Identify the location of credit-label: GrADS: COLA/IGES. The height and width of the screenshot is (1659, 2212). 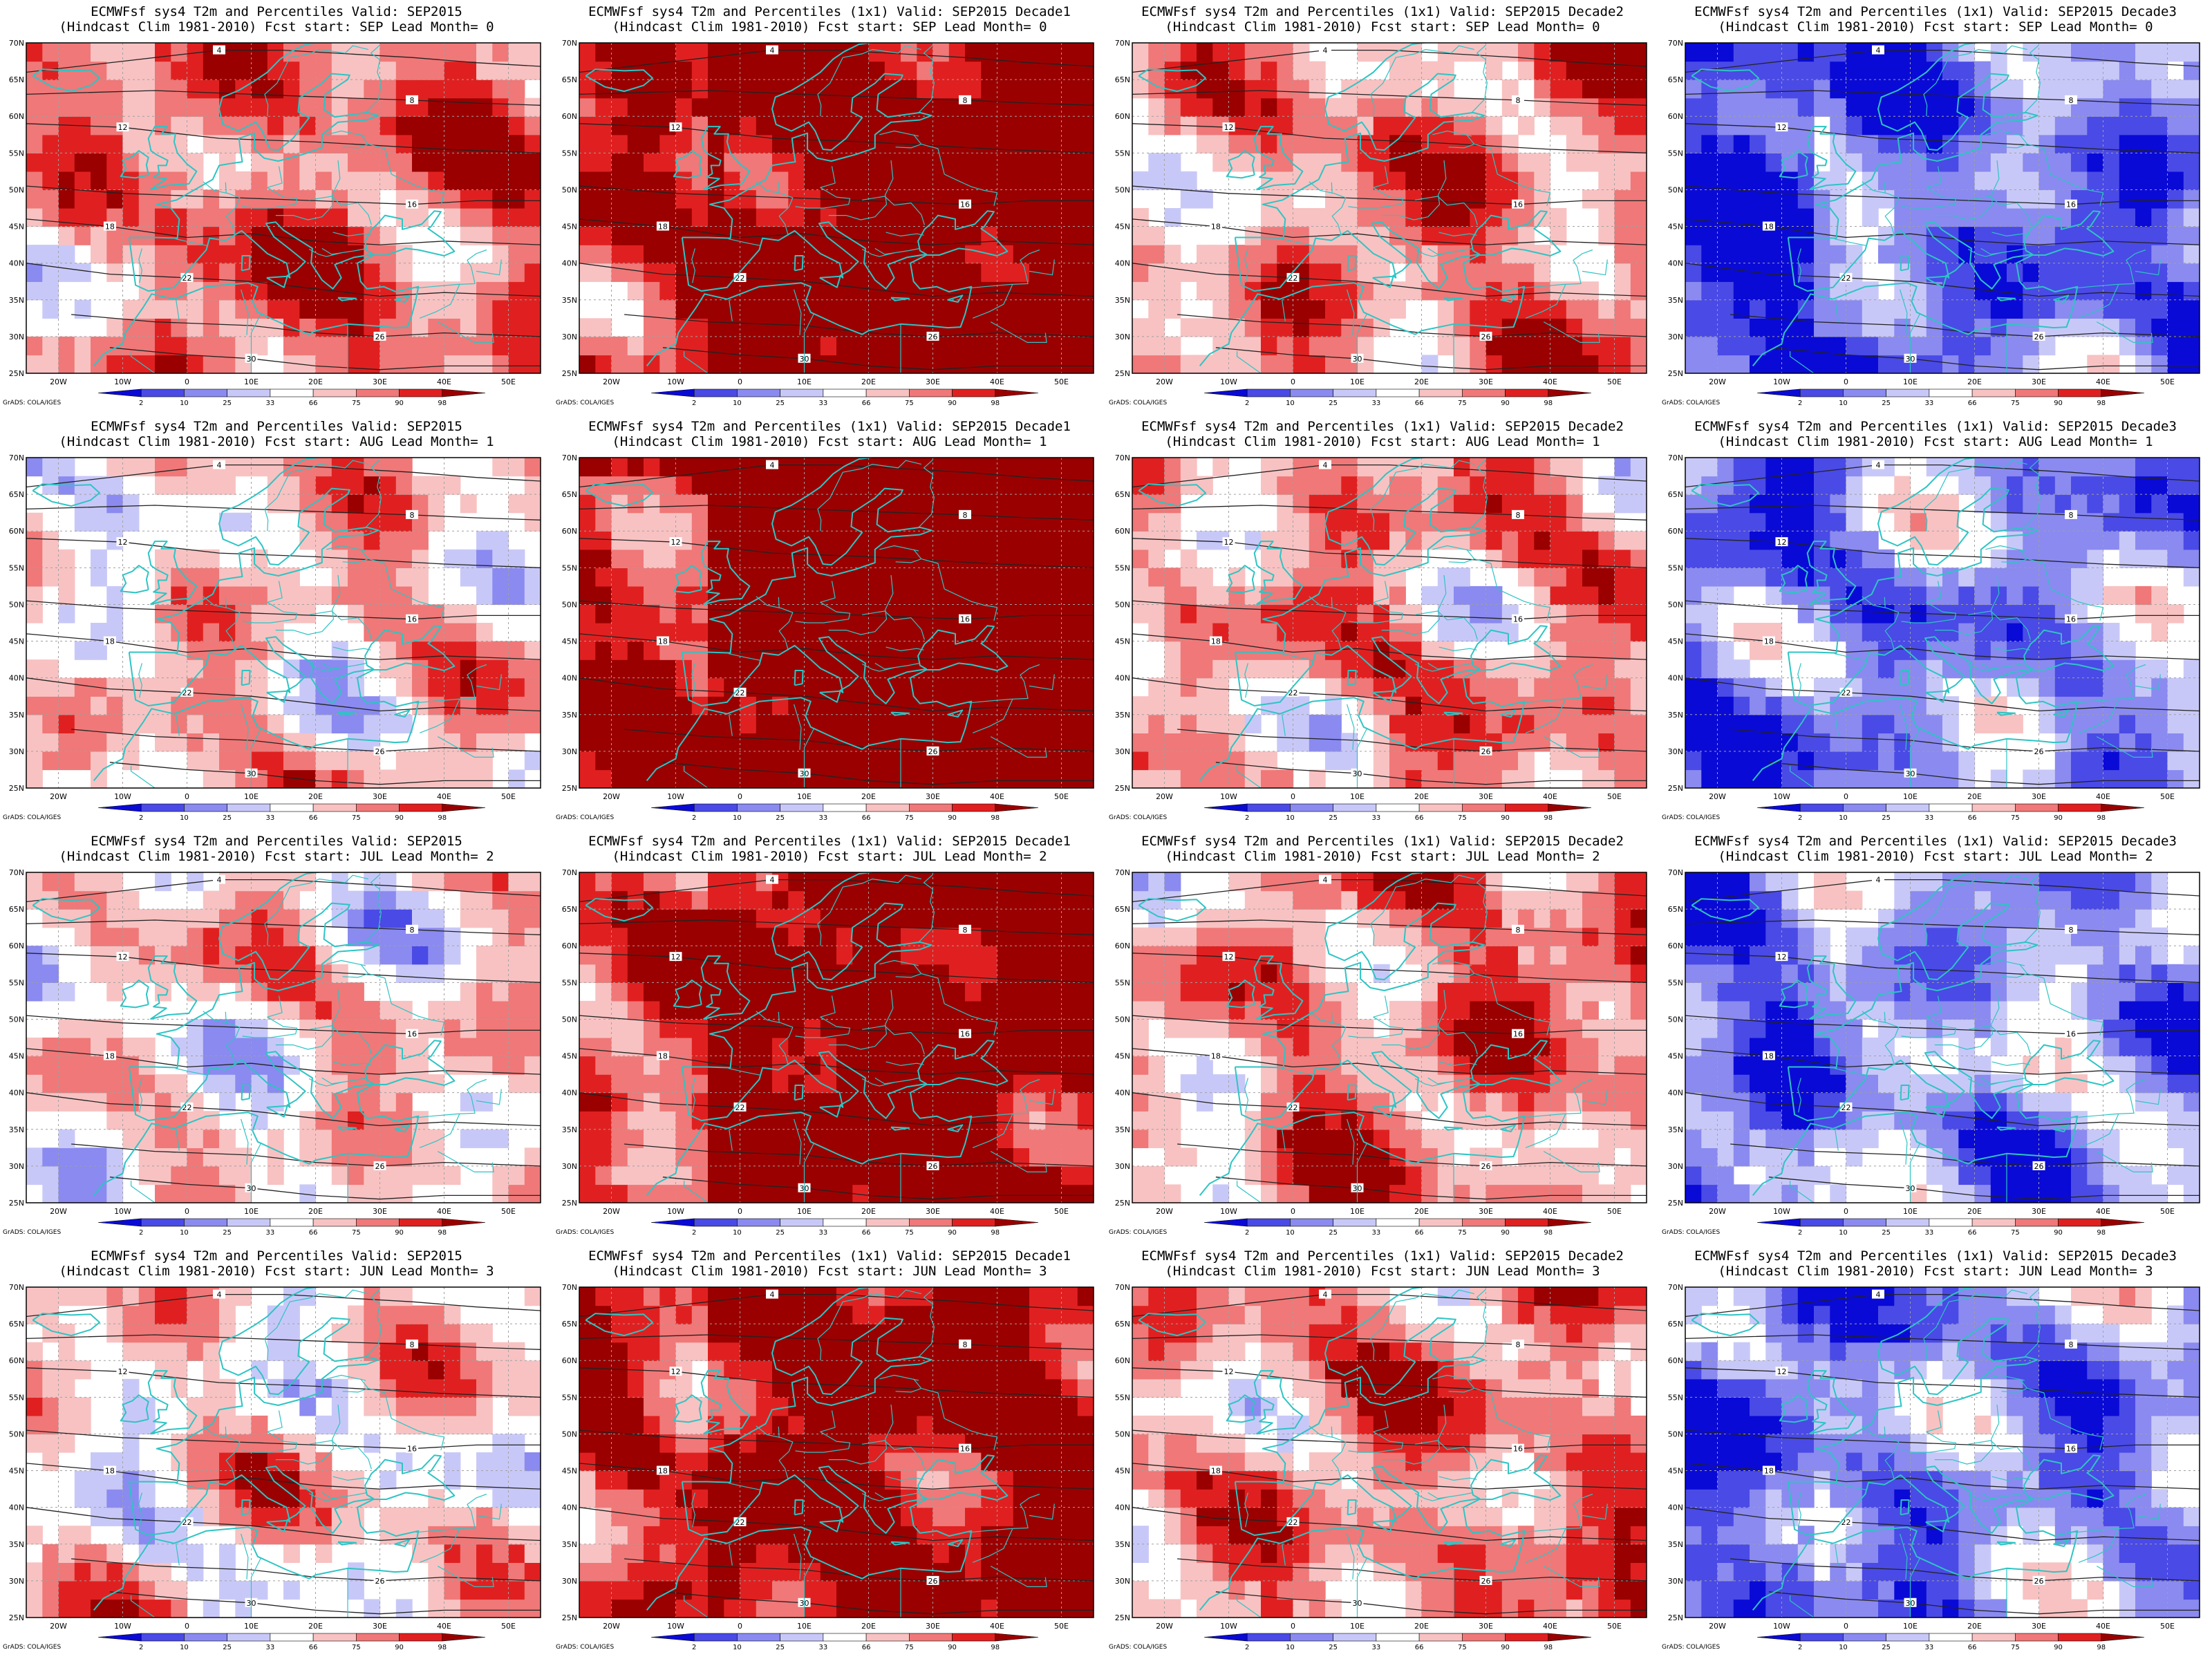
(32, 1647).